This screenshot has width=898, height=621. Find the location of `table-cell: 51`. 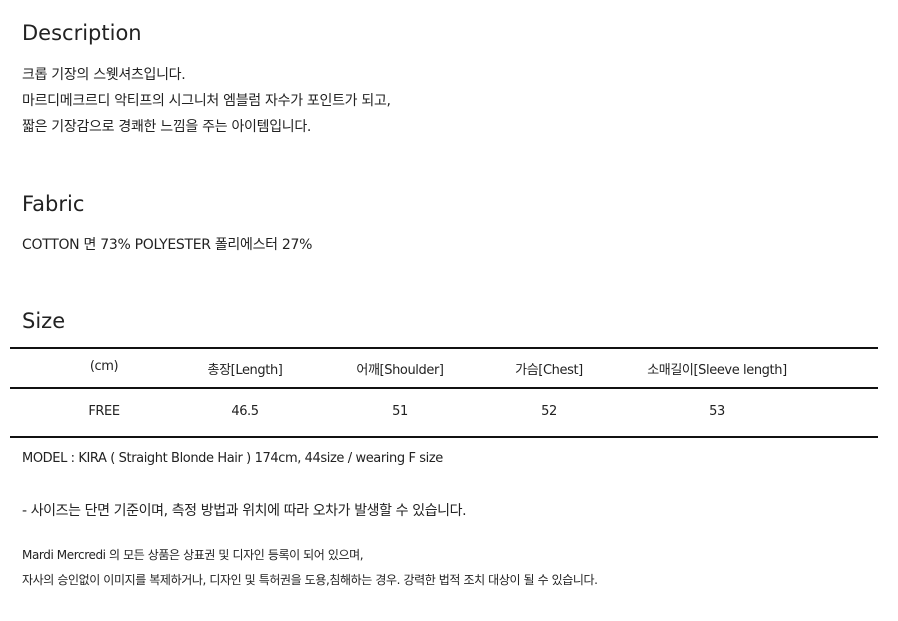

table-cell: 51 is located at coordinates (400, 411).